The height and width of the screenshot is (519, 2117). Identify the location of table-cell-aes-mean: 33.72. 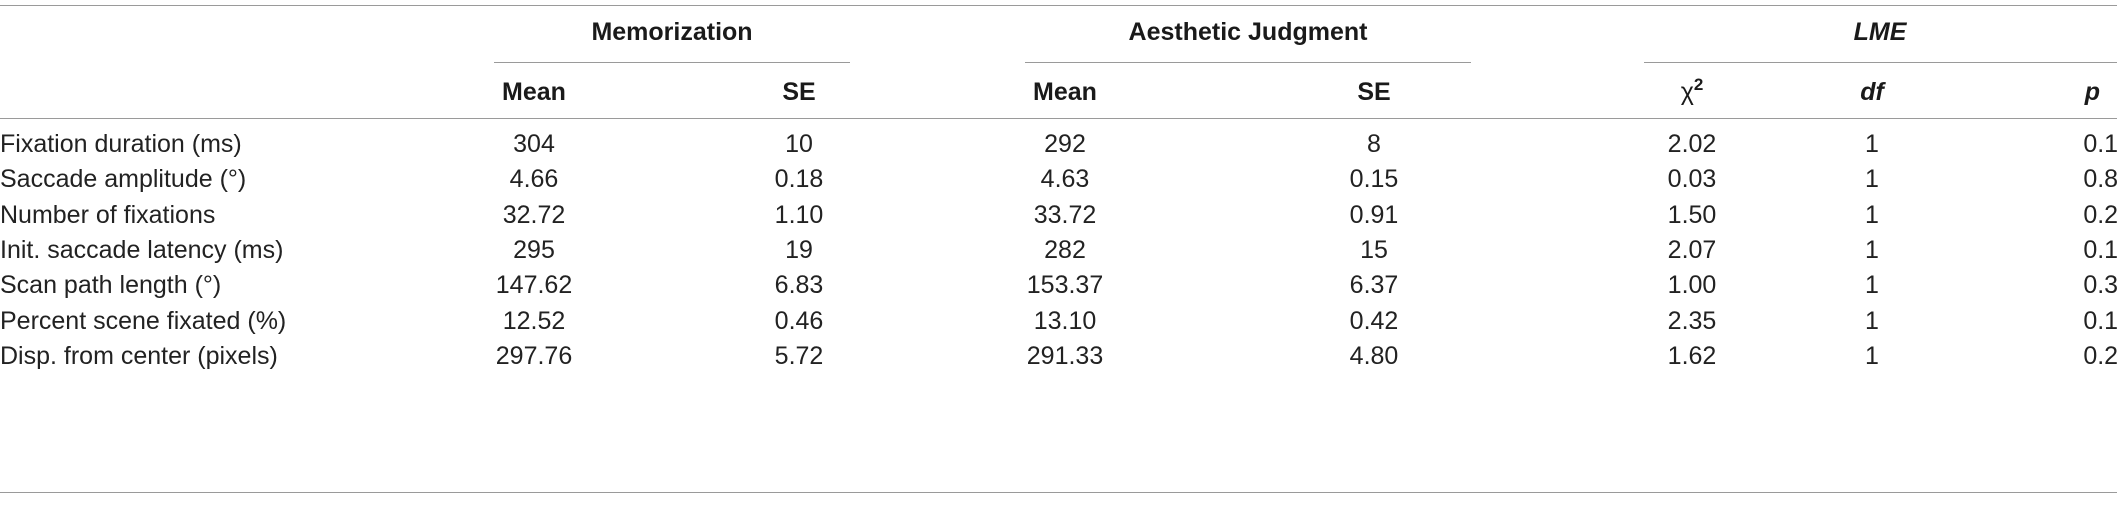
(1065, 215).